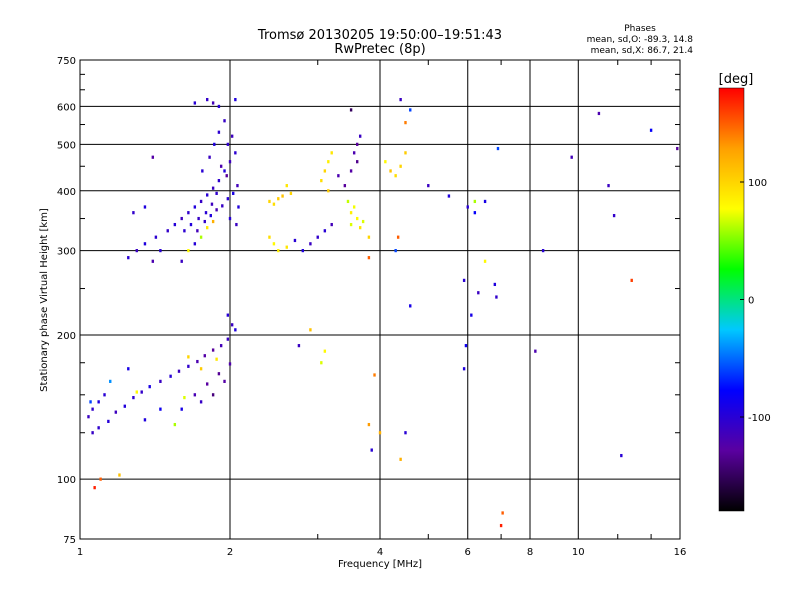 The image size is (800, 600). Describe the element at coordinates (80, 552) in the screenshot. I see `x-tick-label: 1` at that location.